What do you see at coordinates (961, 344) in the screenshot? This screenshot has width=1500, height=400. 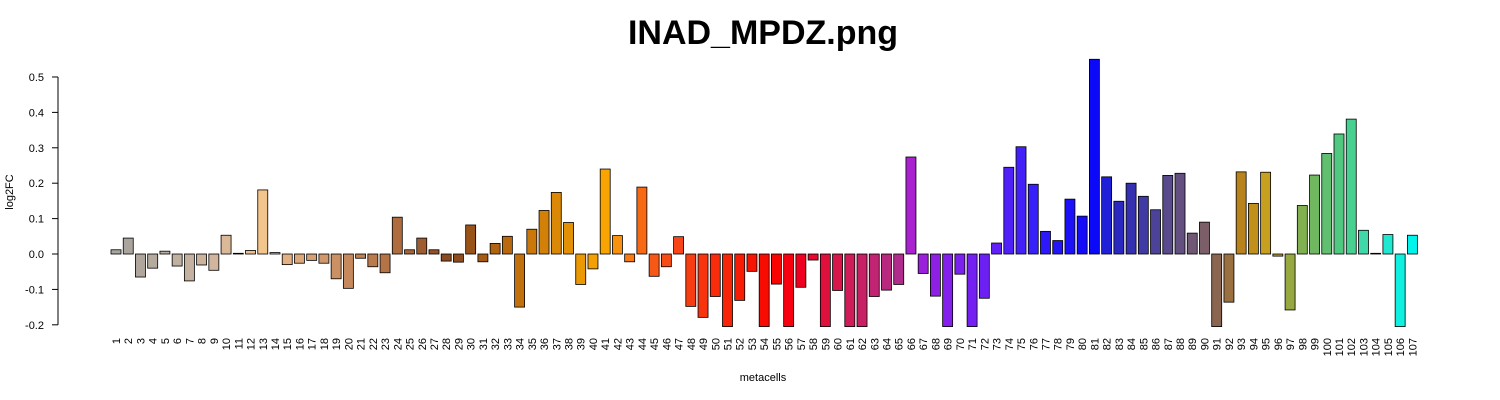 I see `x-tick-label: 70` at bounding box center [961, 344].